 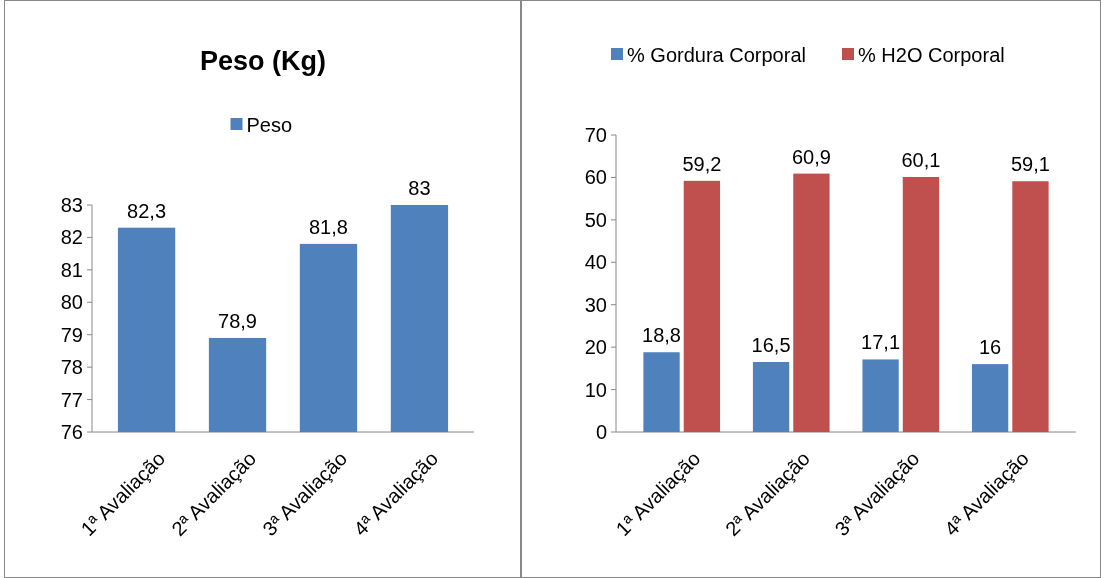 I want to click on y-tick-label: 0, so click(x=601, y=432).